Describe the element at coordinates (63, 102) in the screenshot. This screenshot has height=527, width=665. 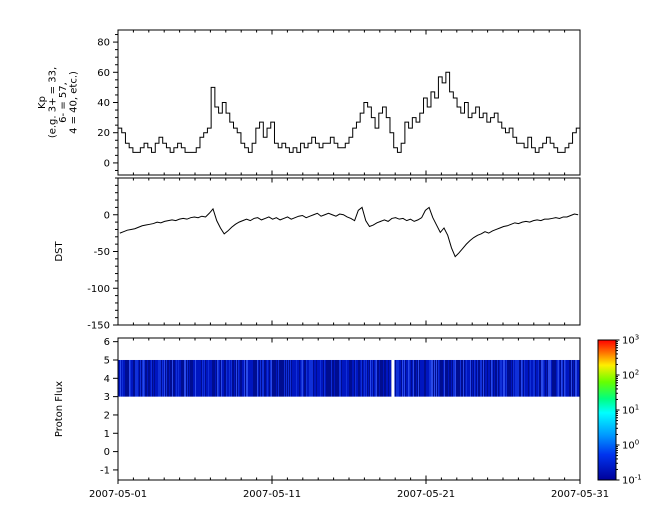
I see `svg-text: 6- = 57,` at that location.